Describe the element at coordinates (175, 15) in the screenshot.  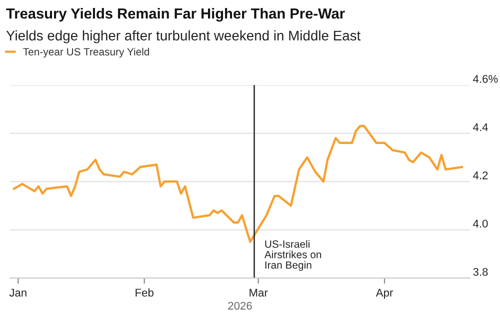
I see `chart-title: Treasury Yields Remain Far Higher Than Pre-War` at that location.